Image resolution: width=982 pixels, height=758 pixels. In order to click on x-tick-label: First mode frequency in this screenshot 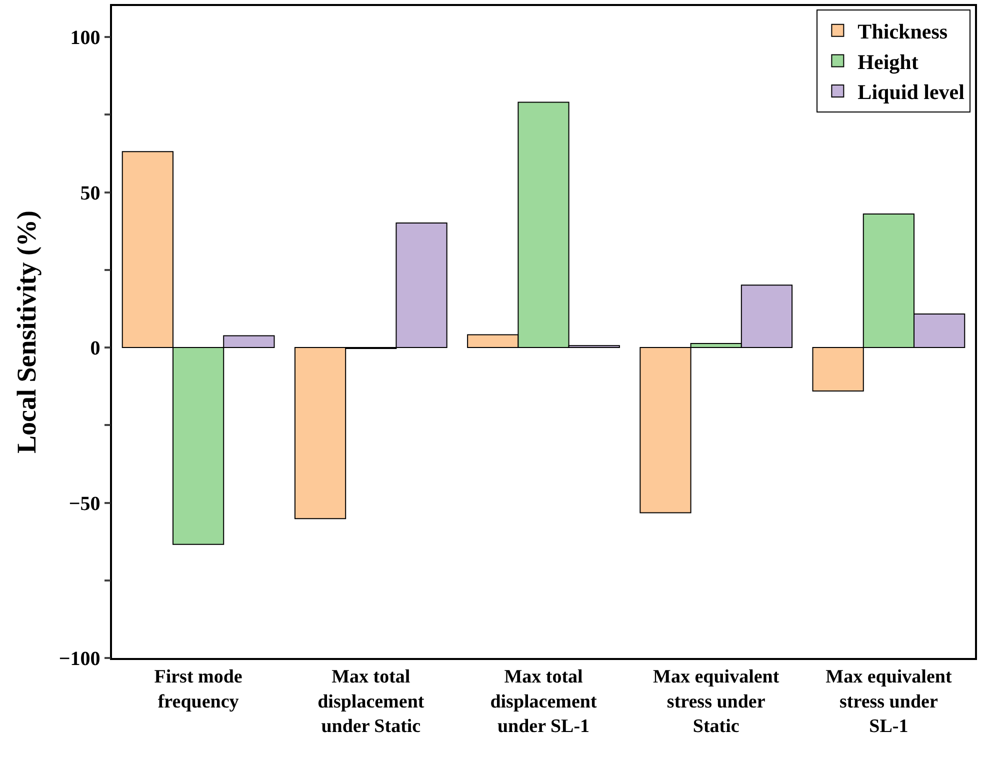, I will do `click(198, 689)`.